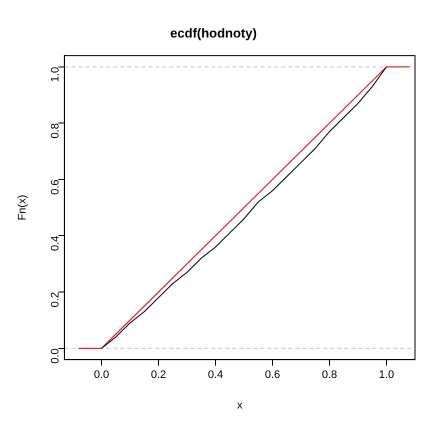  I want to click on y-tick-label: 0.4, so click(55, 244).